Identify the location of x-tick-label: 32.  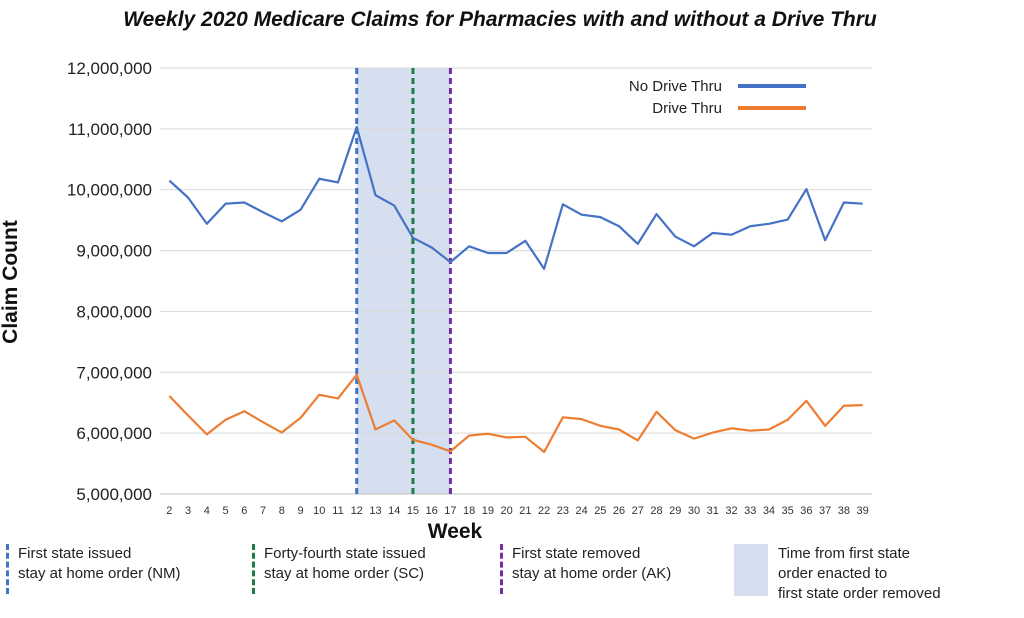
(731, 511).